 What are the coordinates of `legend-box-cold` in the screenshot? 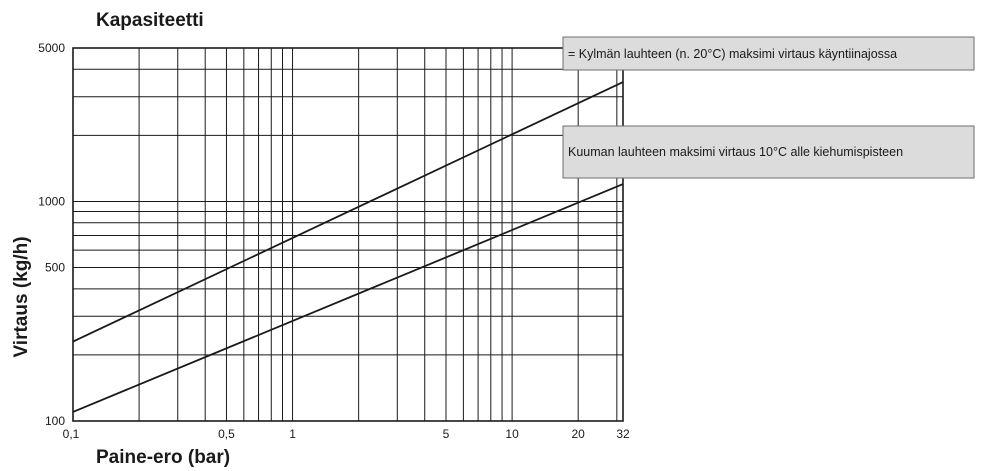 It's located at (768, 53).